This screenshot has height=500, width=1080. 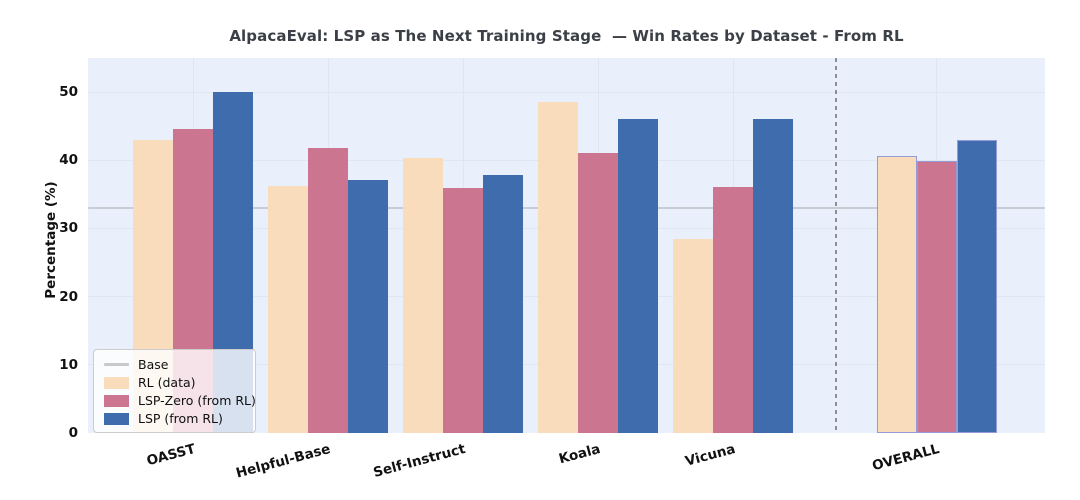 I want to click on bar-lsp-zero-from-rl-helpful-base, so click(x=328, y=290).